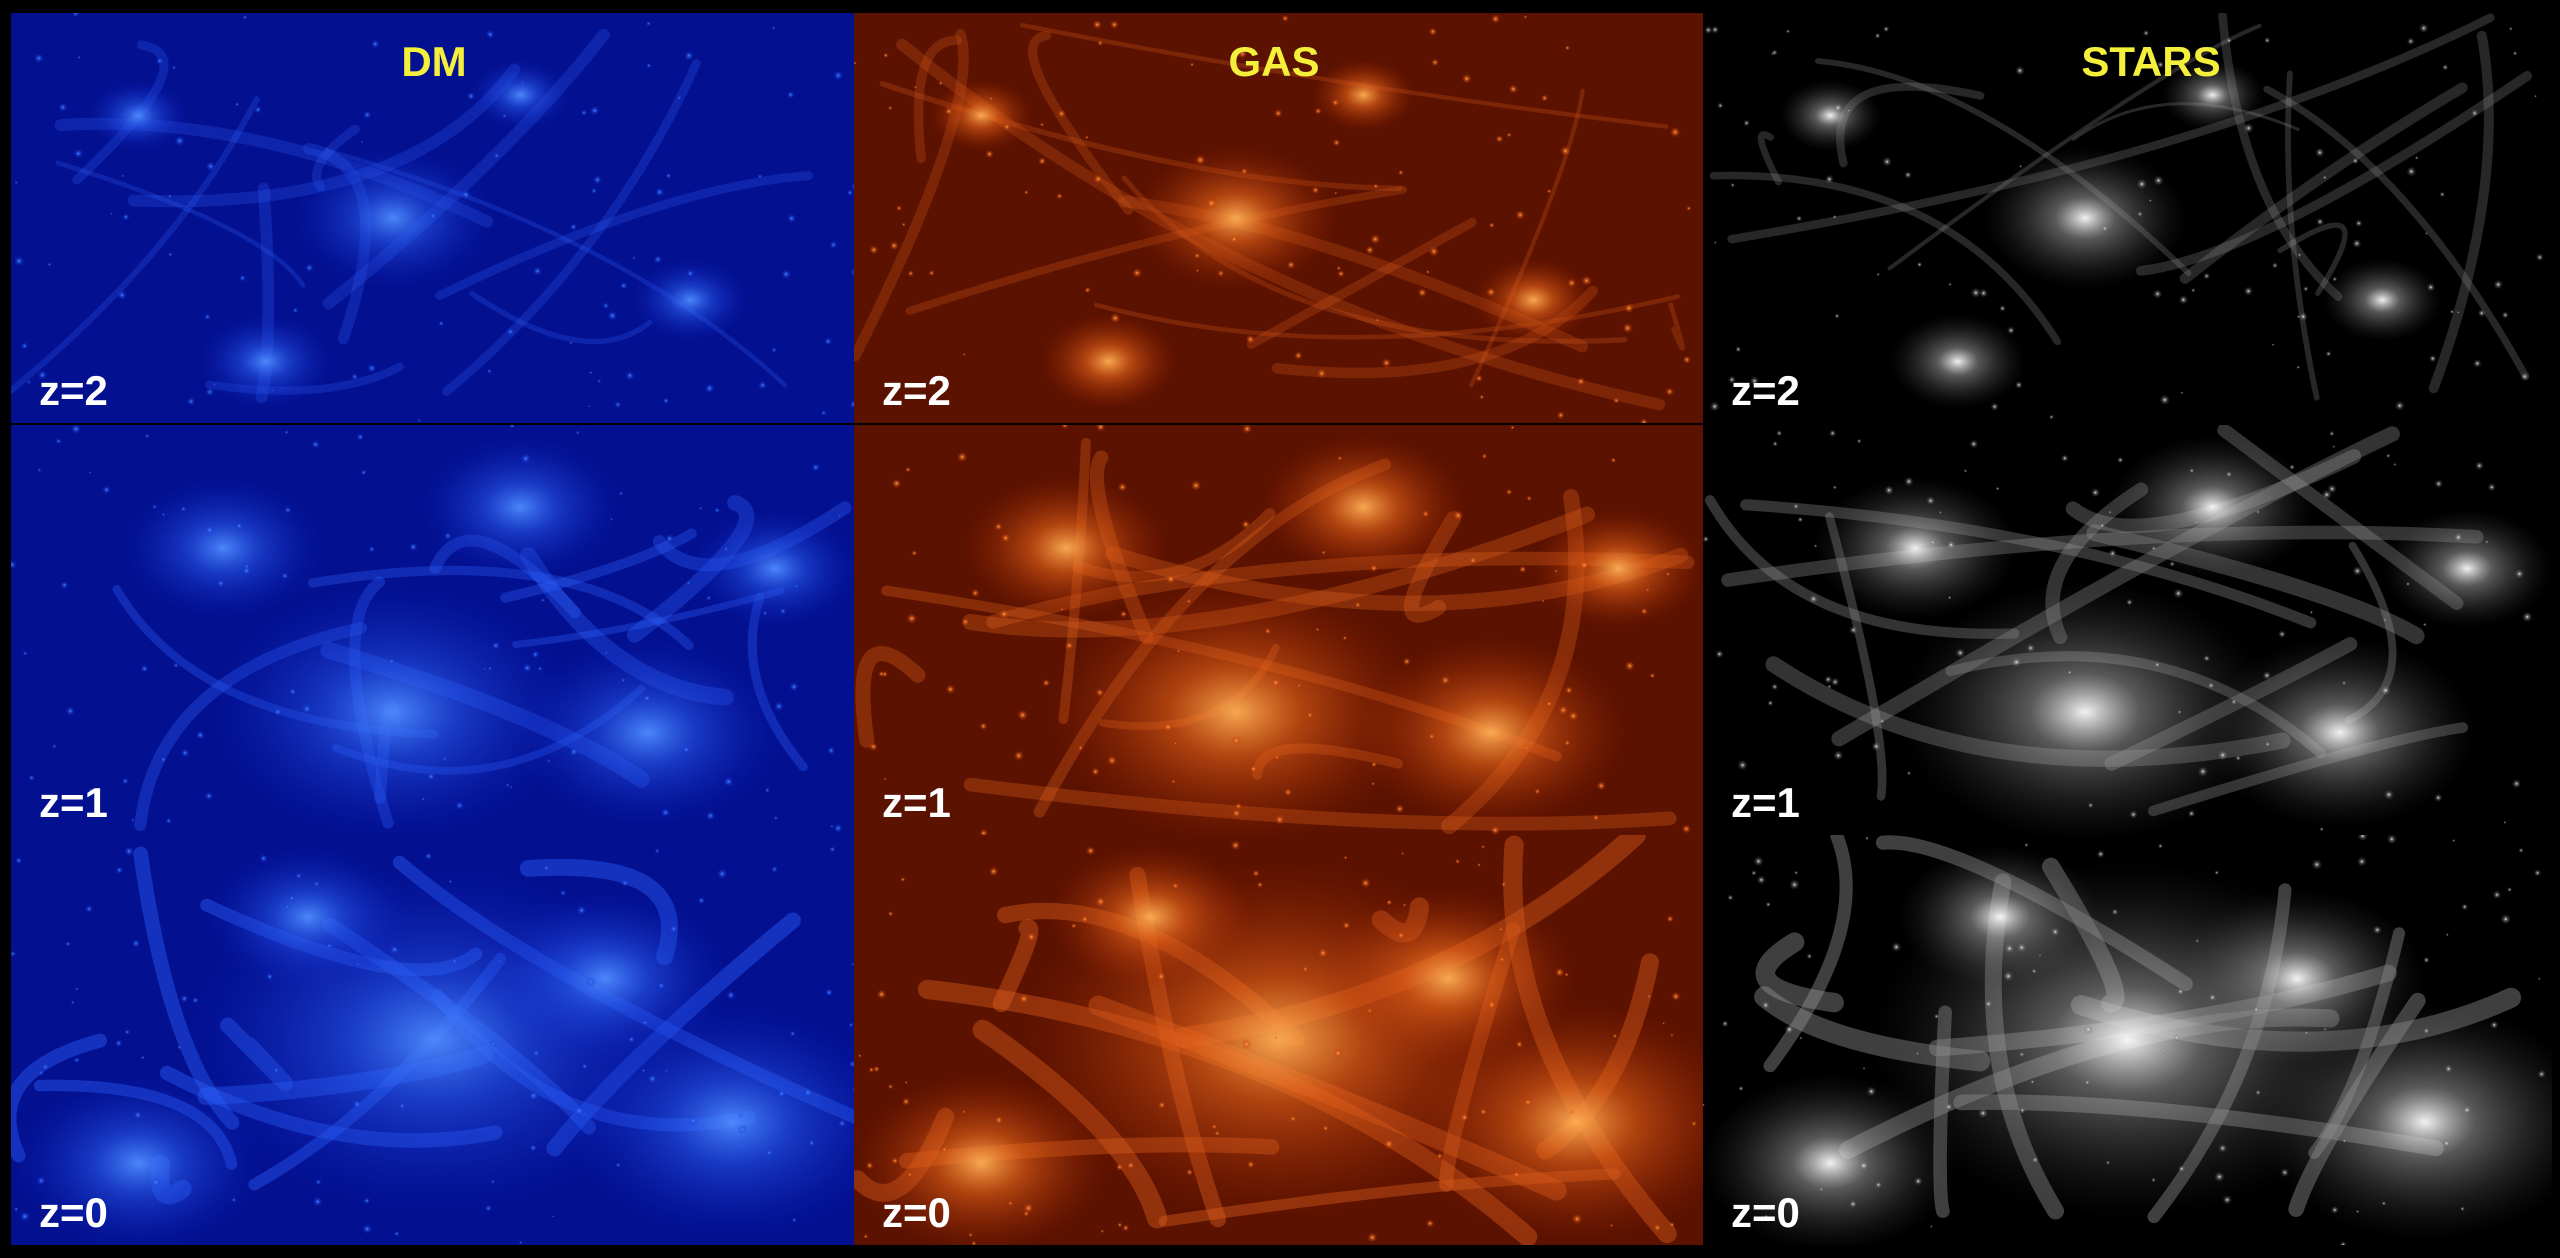 The width and height of the screenshot is (2560, 1258). I want to click on panel-image, so click(435, 1040).